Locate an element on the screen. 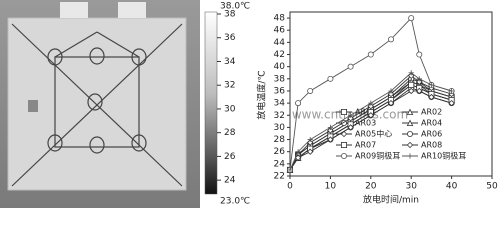 Image resolution: width=500 pixels, height=240 pixels. y-tick-label: 22 is located at coordinates (279, 177).